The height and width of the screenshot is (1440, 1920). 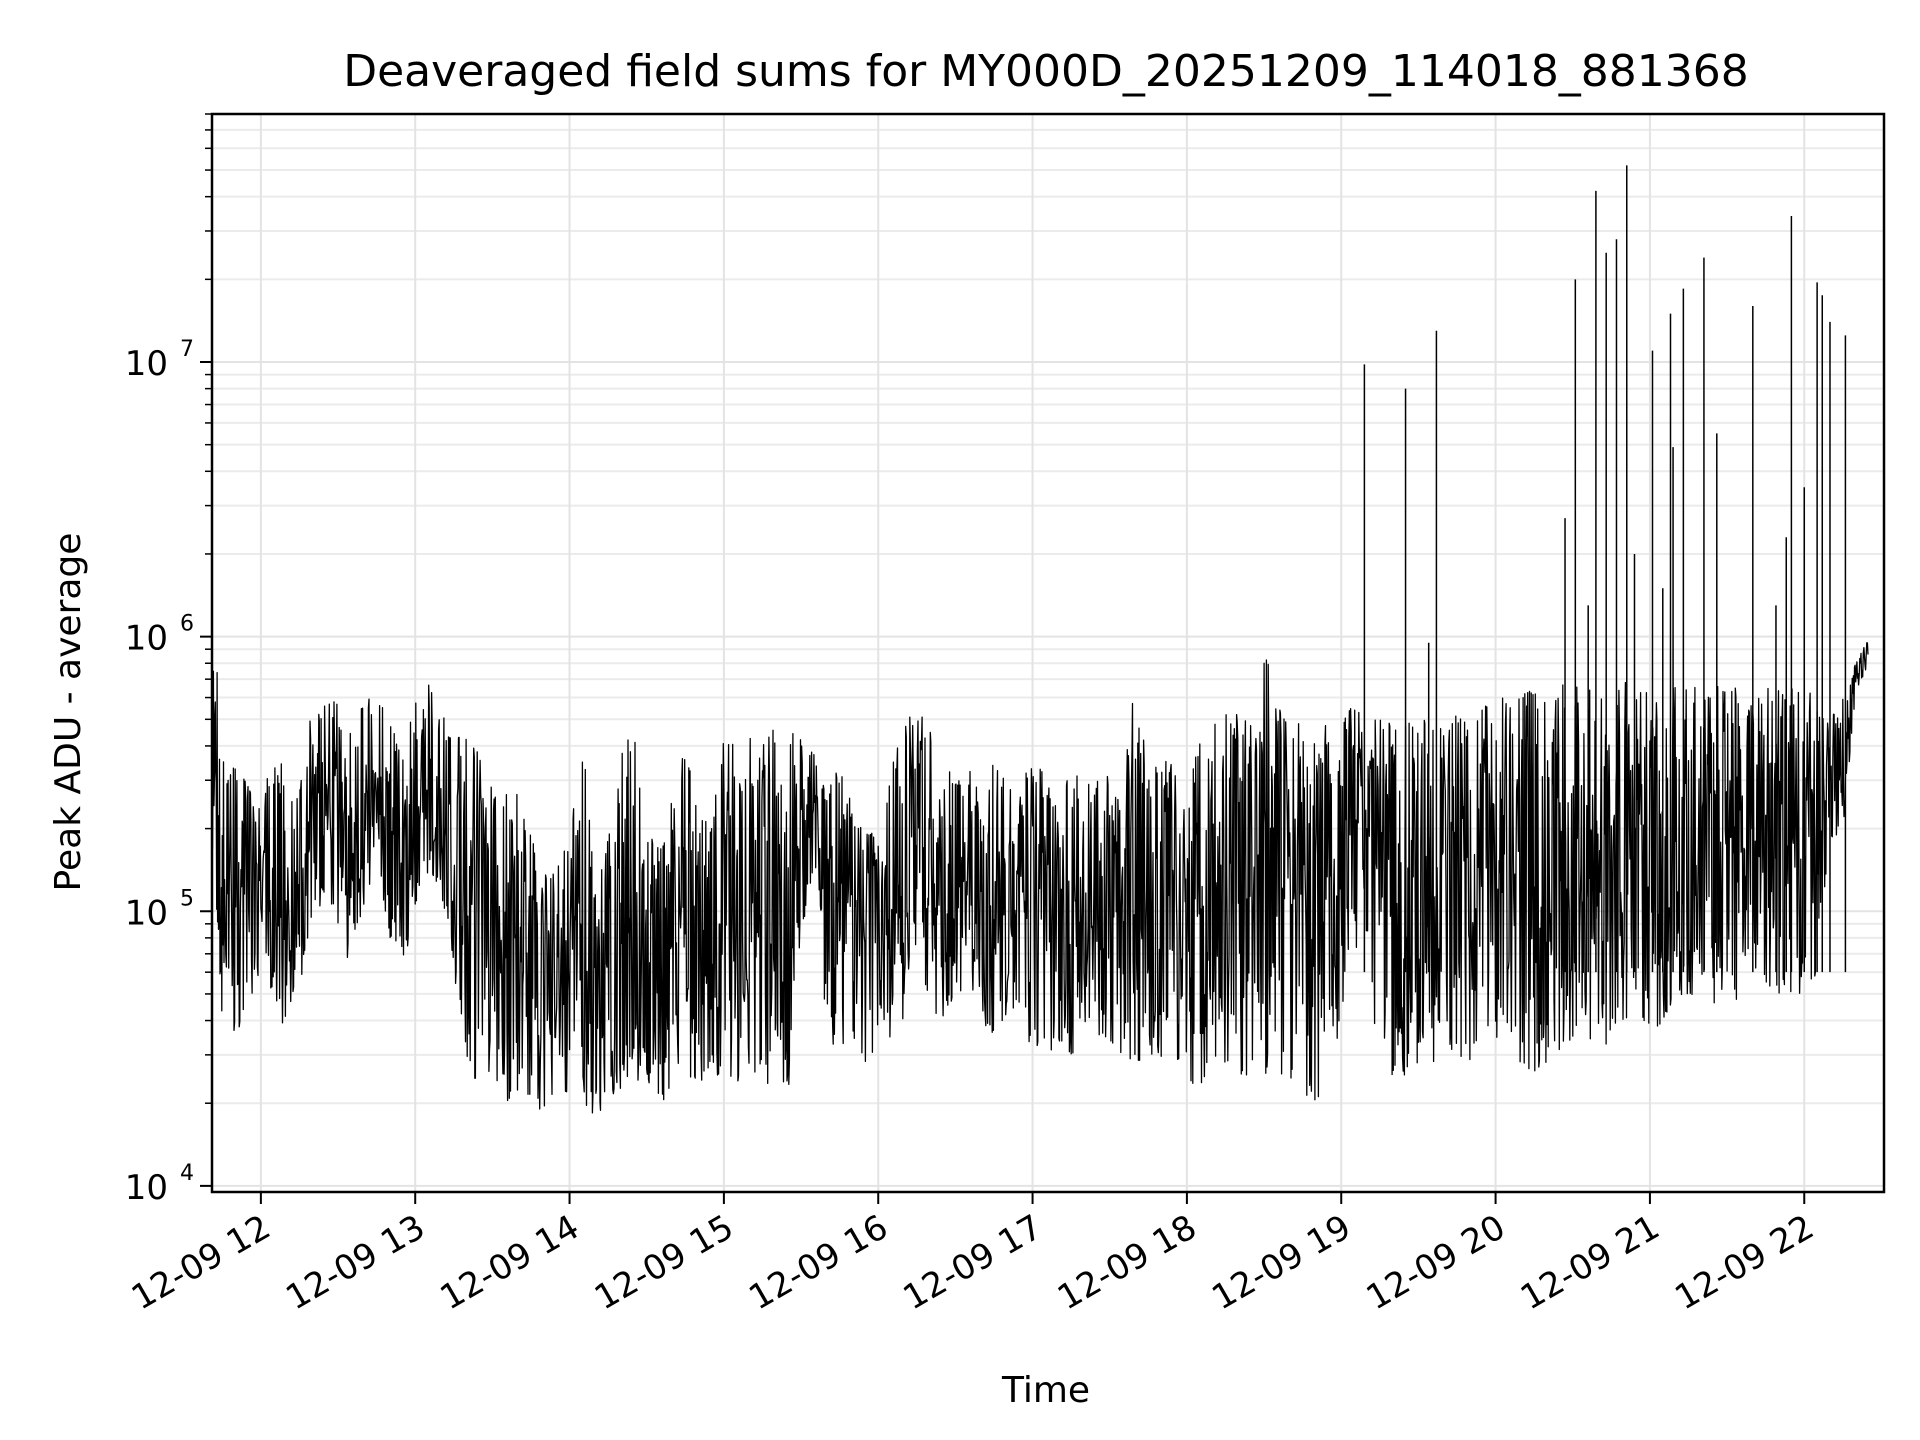 What do you see at coordinates (1045, 1390) in the screenshot?
I see `x-axis-label: Time` at bounding box center [1045, 1390].